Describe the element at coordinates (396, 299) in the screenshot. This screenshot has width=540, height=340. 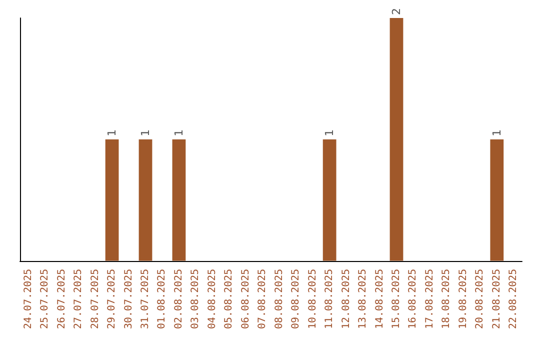
I see `x-tick-label: 15.08.2025` at that location.